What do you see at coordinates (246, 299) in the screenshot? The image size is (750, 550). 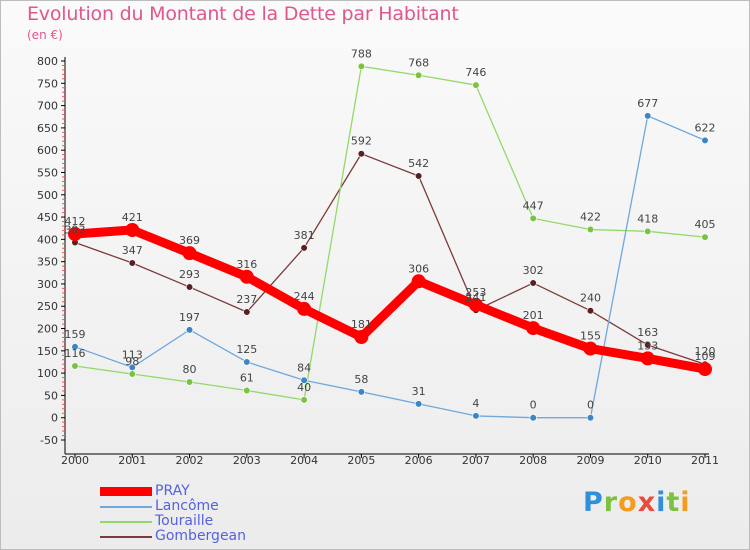 I see `data-label: 237` at bounding box center [246, 299].